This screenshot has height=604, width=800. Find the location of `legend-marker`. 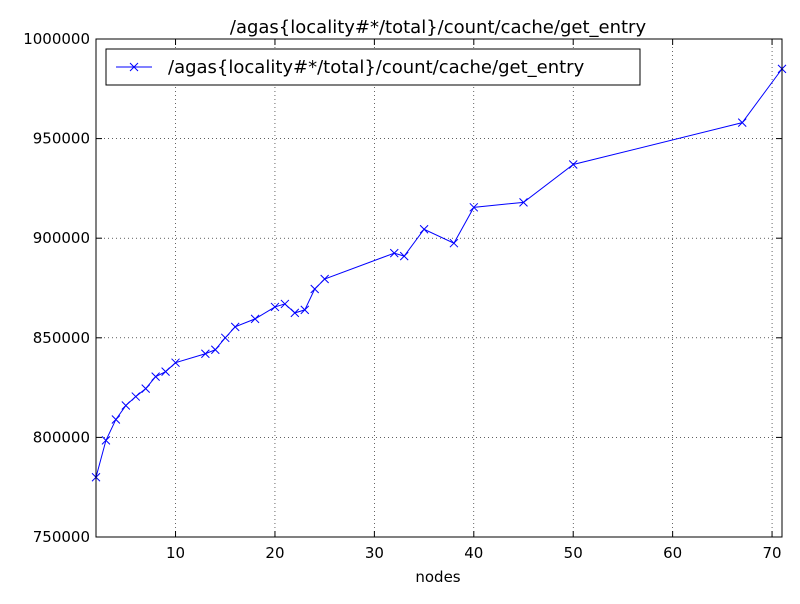

legend-marker is located at coordinates (134, 67).